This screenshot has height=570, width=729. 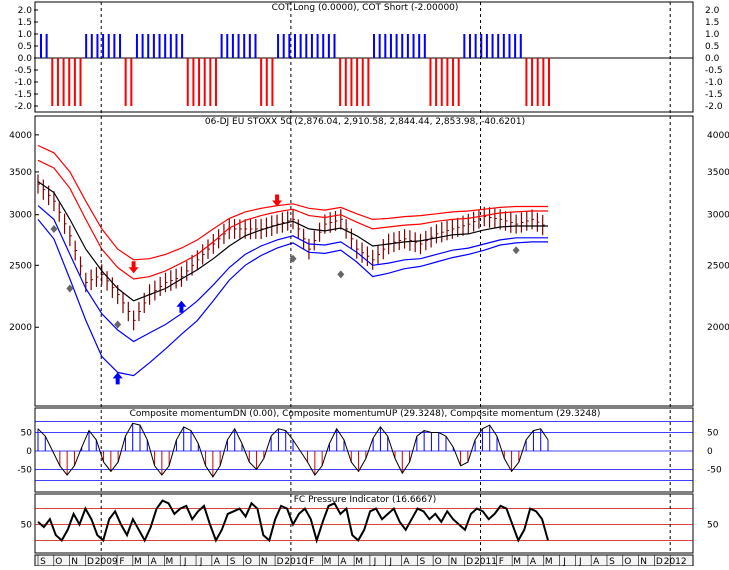 I want to click on cot-ytick-left-label: 1.0, so click(x=25, y=35).